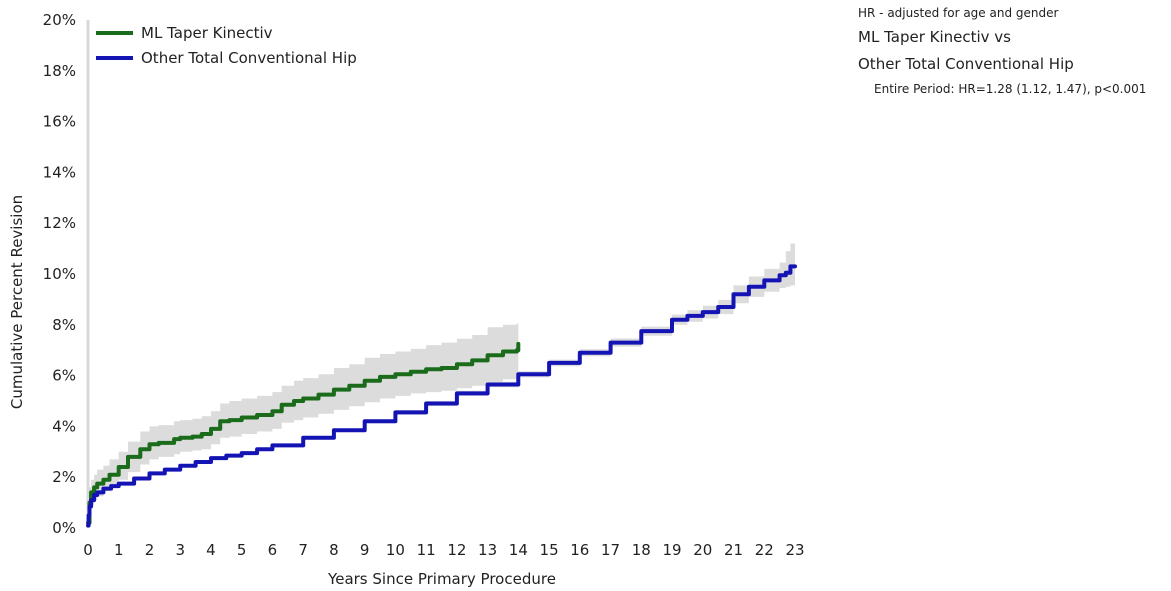  Describe the element at coordinates (64, 325) in the screenshot. I see `y-tick-label: 8%` at that location.